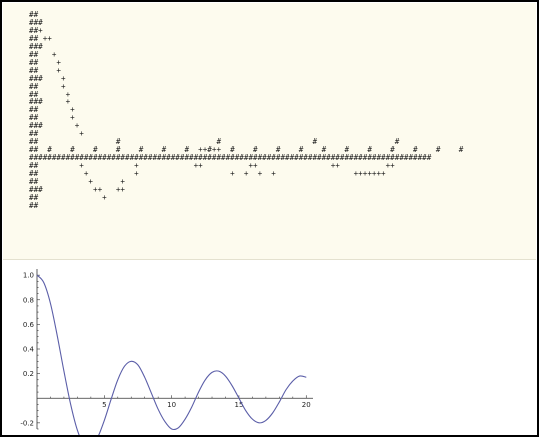  Describe the element at coordinates (306, 405) in the screenshot. I see `x-tick-label: 20` at that location.